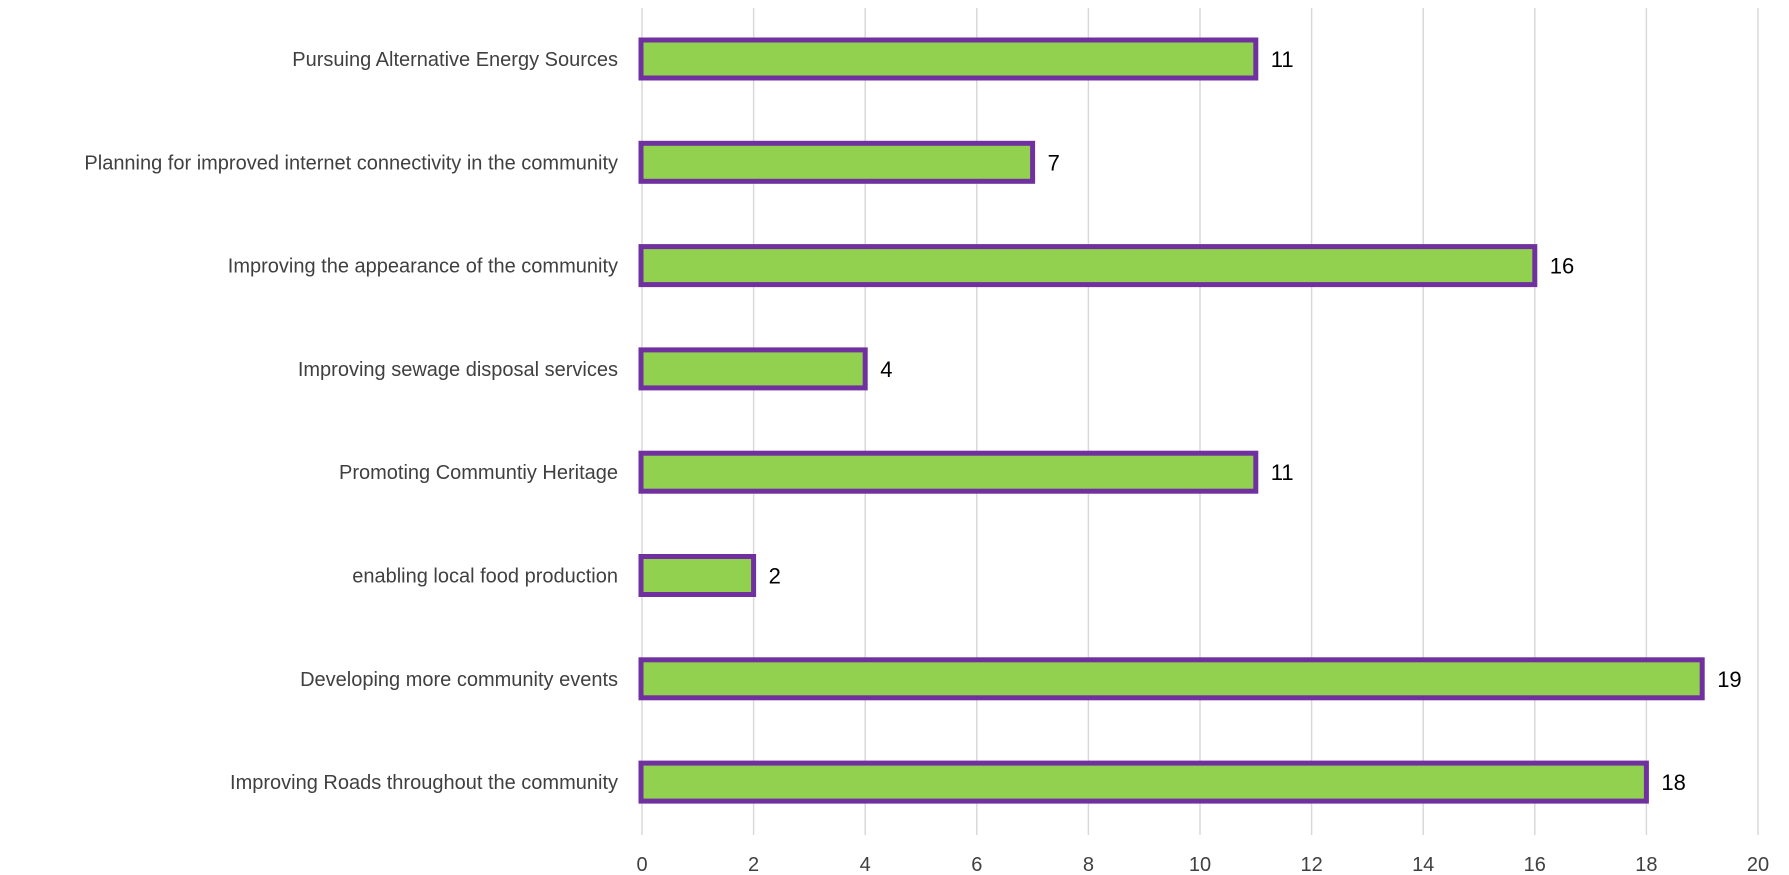  I want to click on x-tick-label-8: 8, so click(1088, 864).